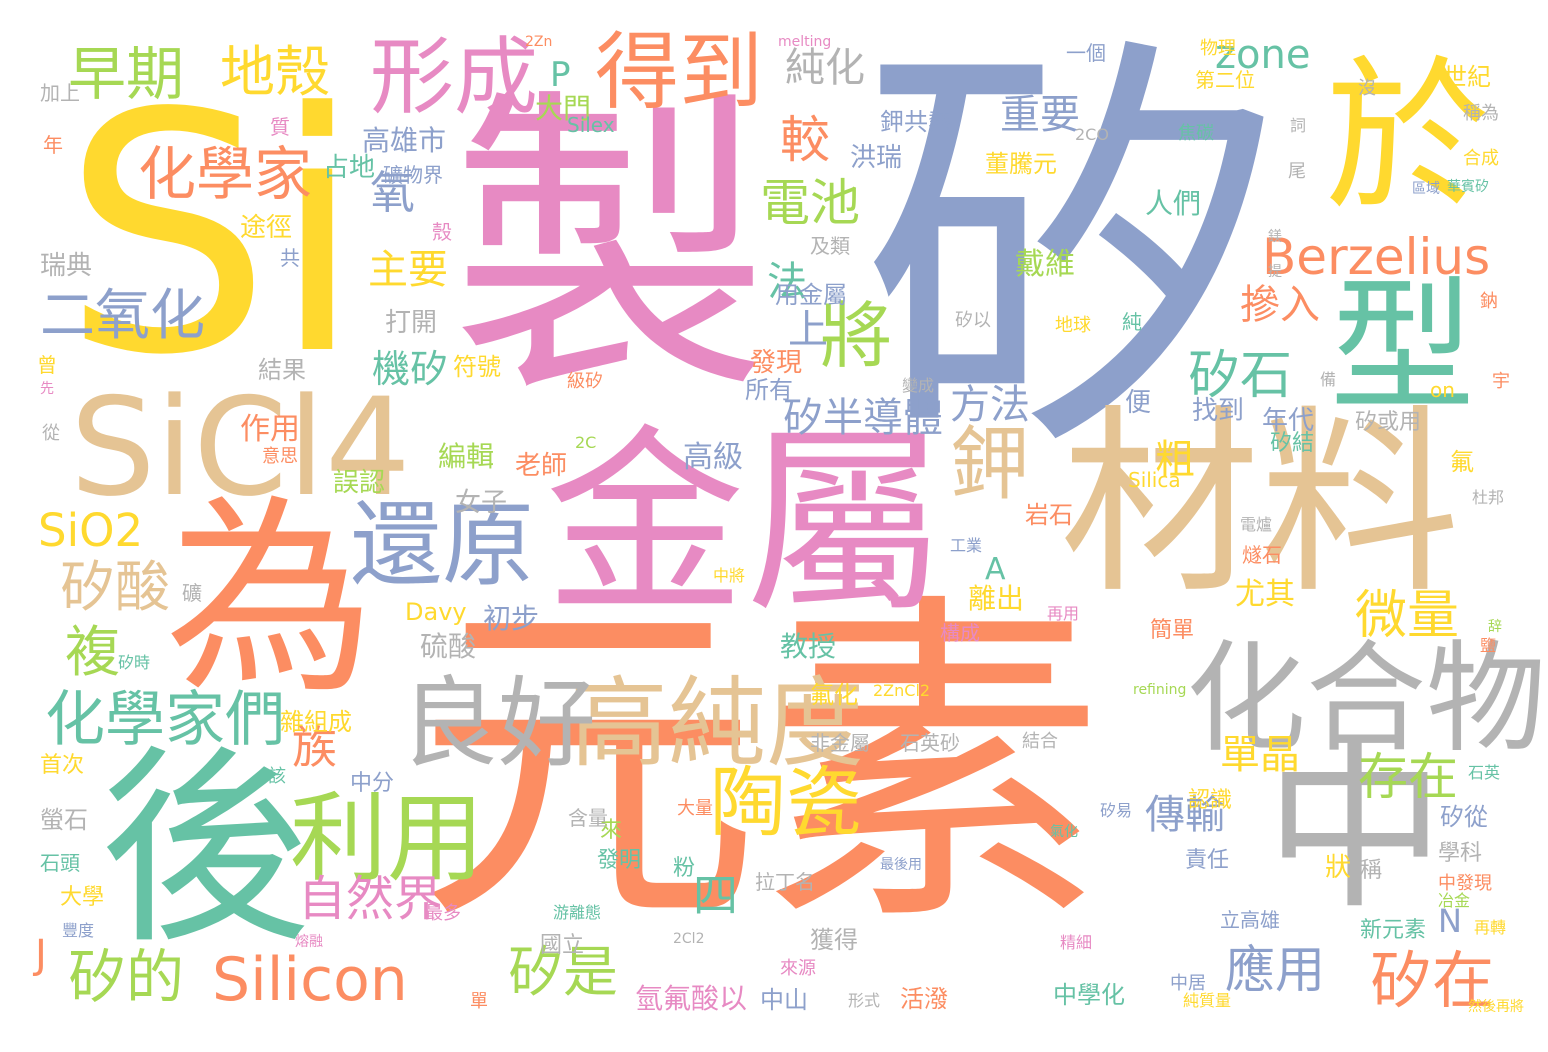 The image size is (1548, 1052). What do you see at coordinates (729, 575) in the screenshot?
I see `cloud-word: 中將` at bounding box center [729, 575].